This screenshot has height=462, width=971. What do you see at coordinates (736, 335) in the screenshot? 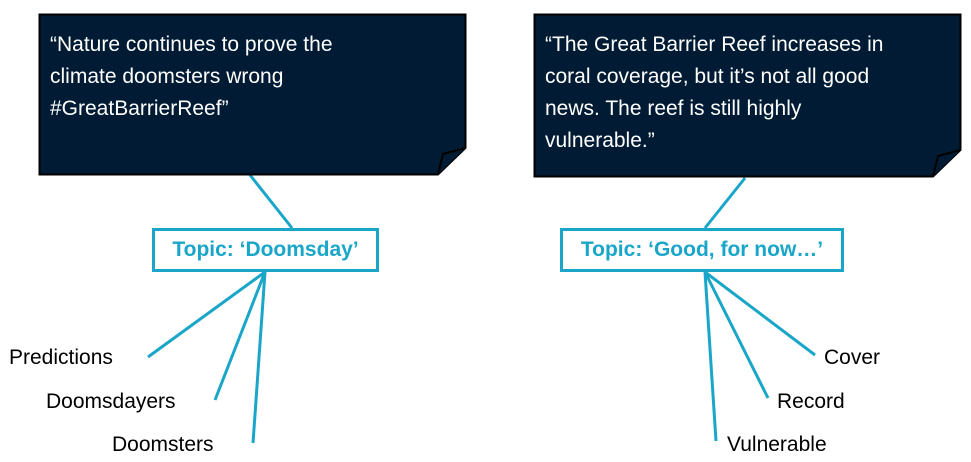
I see `connector-record` at bounding box center [736, 335].